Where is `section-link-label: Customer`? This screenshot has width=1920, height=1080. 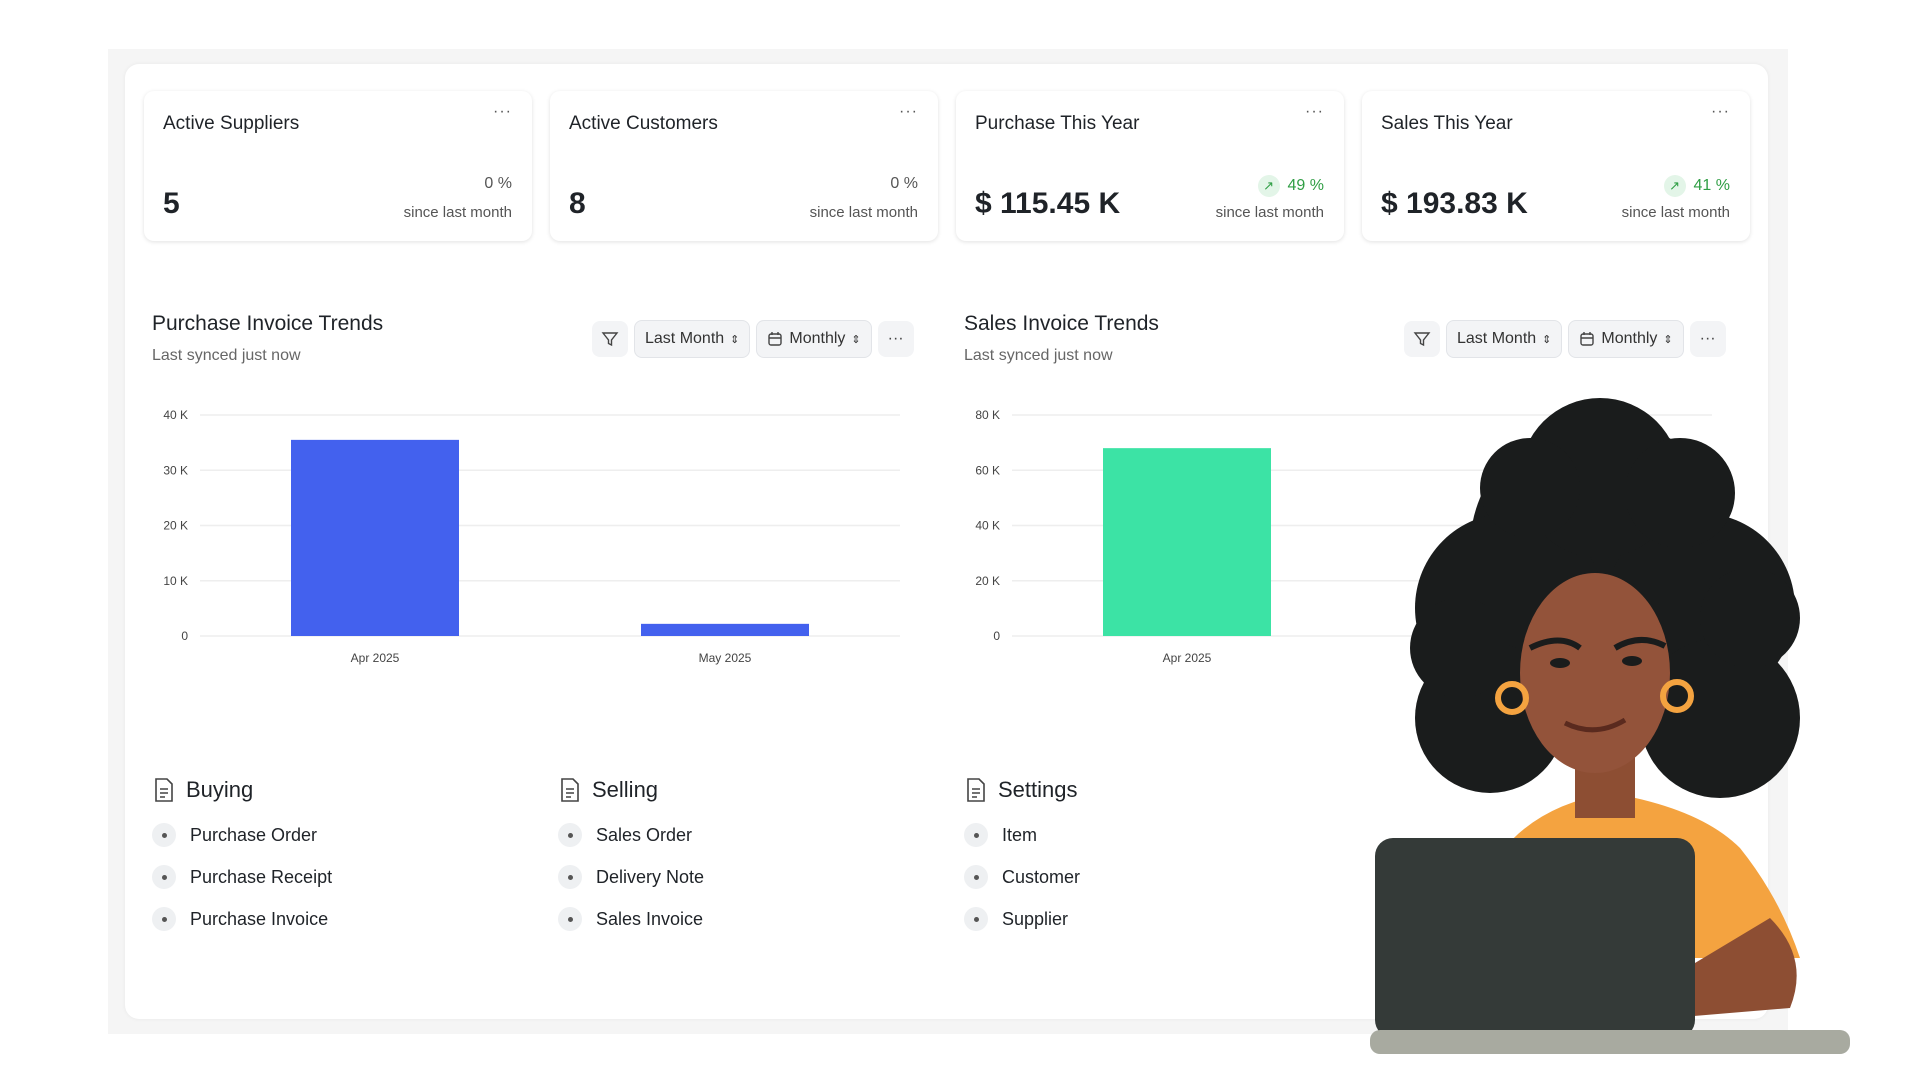 section-link-label: Customer is located at coordinates (1041, 876).